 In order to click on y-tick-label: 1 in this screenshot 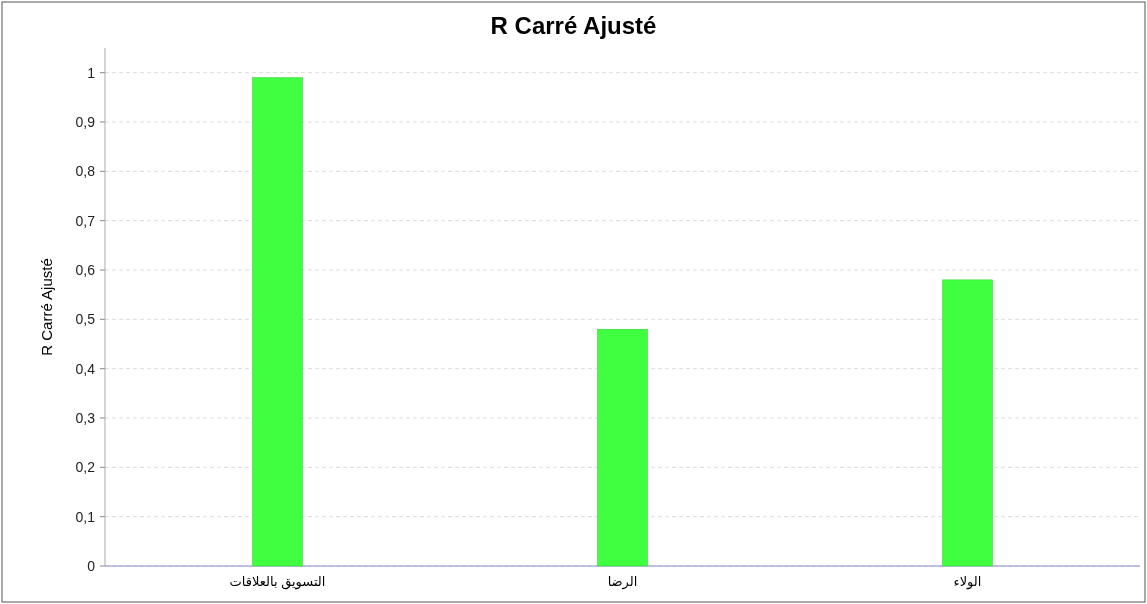, I will do `click(91, 72)`.